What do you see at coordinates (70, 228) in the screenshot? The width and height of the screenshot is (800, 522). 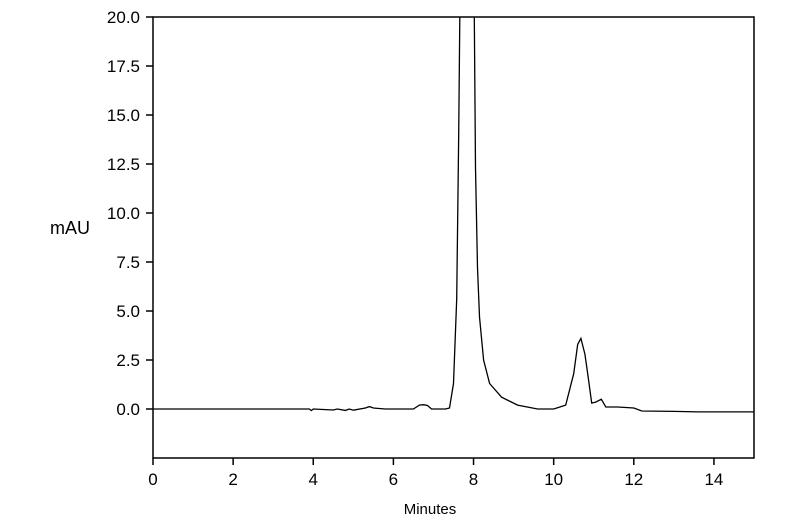 I see `y-axis-label: mAU` at bounding box center [70, 228].